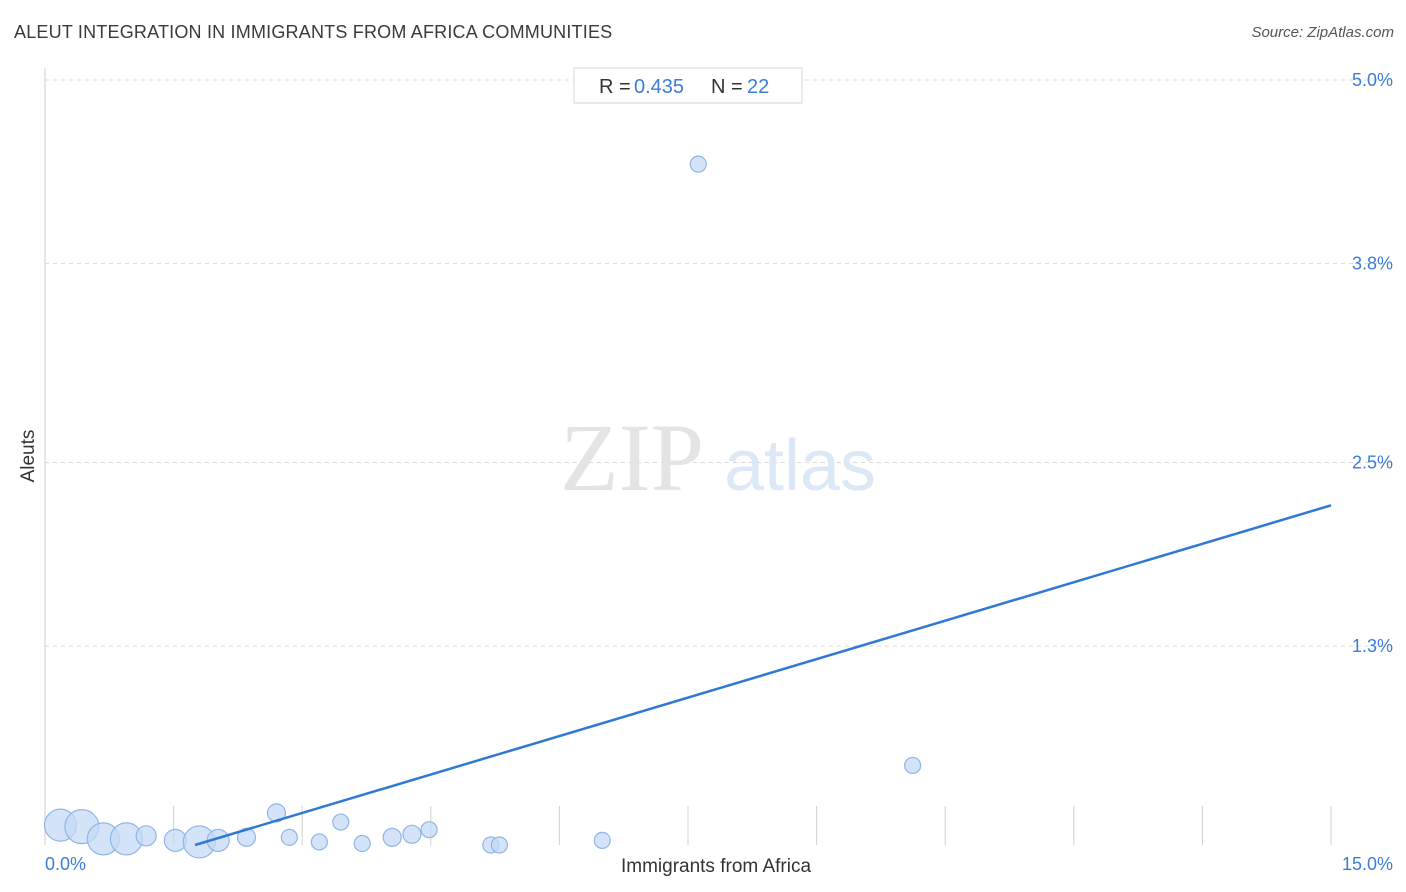 The height and width of the screenshot is (892, 1406). What do you see at coordinates (659, 87) in the screenshot?
I see `r-value: 0.435` at bounding box center [659, 87].